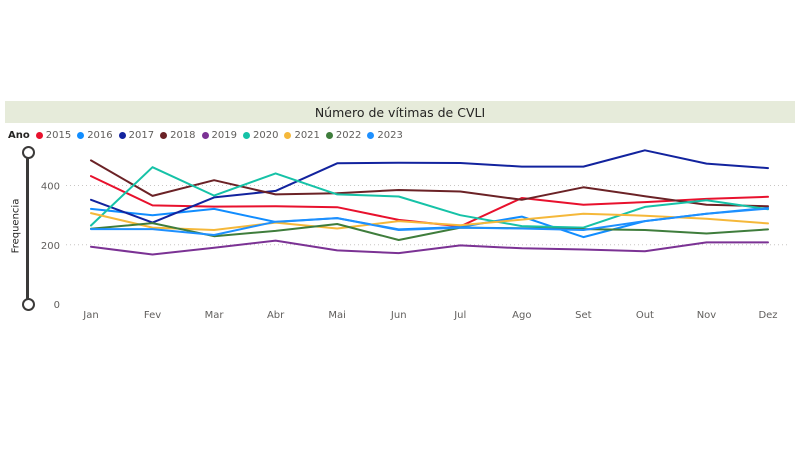 The width and height of the screenshot is (800, 450). What do you see at coordinates (288, 135) in the screenshot?
I see `legend-marker-2021` at bounding box center [288, 135].